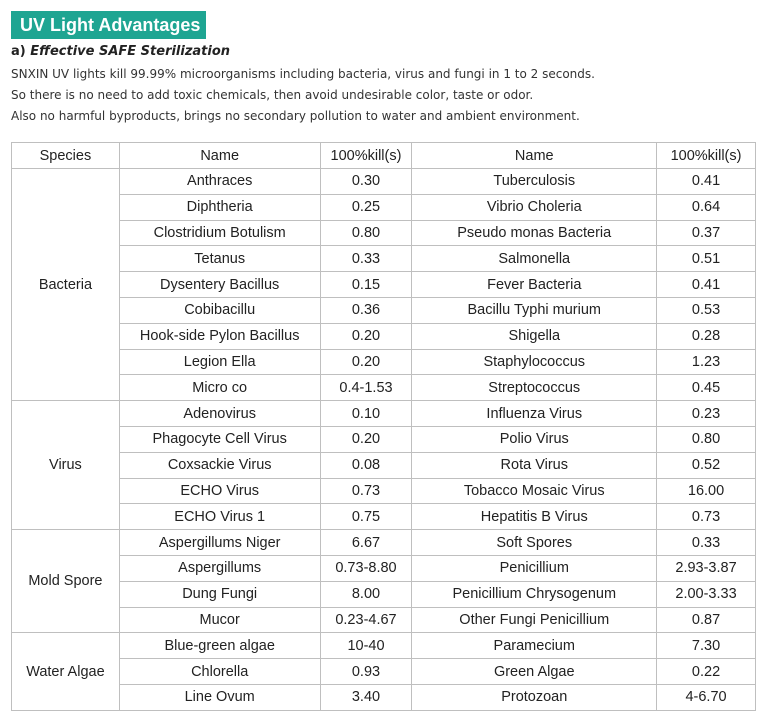 Image resolution: width=767 pixels, height=711 pixels. Describe the element at coordinates (534, 284) in the screenshot. I see `organism-name: Fever Bacteria` at that location.